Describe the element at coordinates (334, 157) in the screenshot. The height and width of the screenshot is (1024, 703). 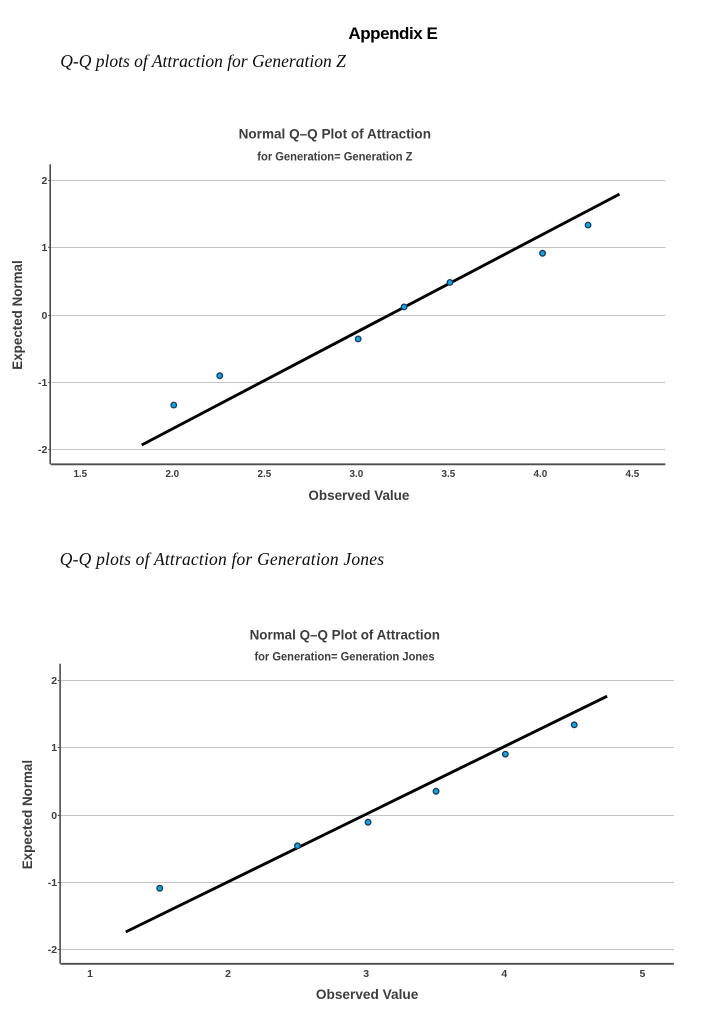
I see `svg-text: for Generation= Generation Z` at that location.